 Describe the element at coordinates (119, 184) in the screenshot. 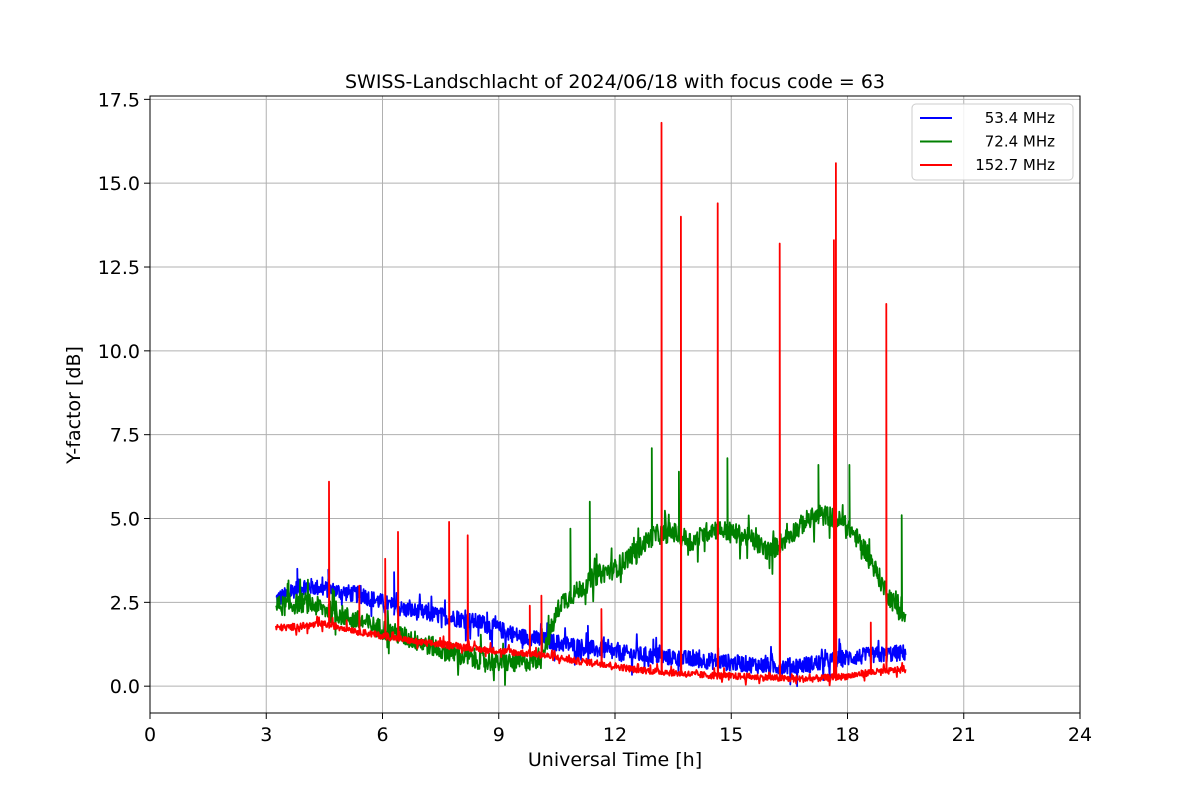

I see `y-tick-label: 15.0` at that location.